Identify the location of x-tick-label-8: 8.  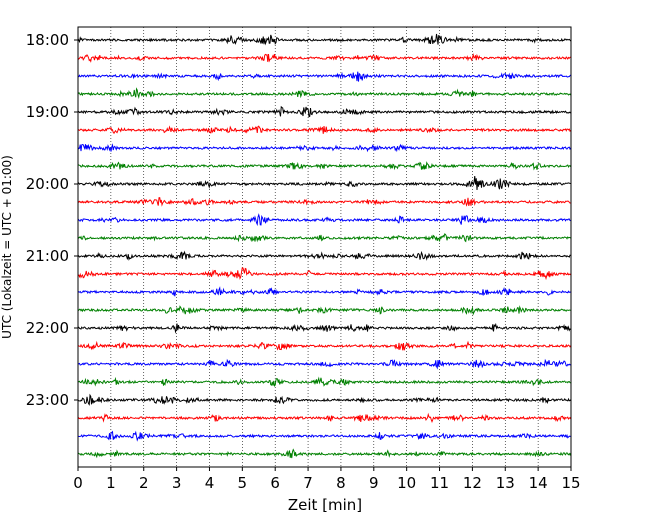
(341, 483).